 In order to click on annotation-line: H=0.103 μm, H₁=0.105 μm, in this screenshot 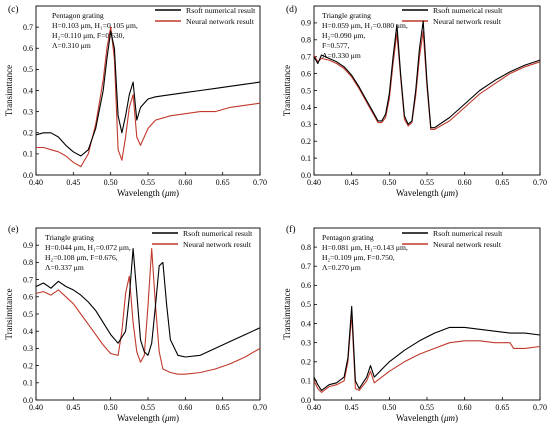, I will do `click(95, 25)`.